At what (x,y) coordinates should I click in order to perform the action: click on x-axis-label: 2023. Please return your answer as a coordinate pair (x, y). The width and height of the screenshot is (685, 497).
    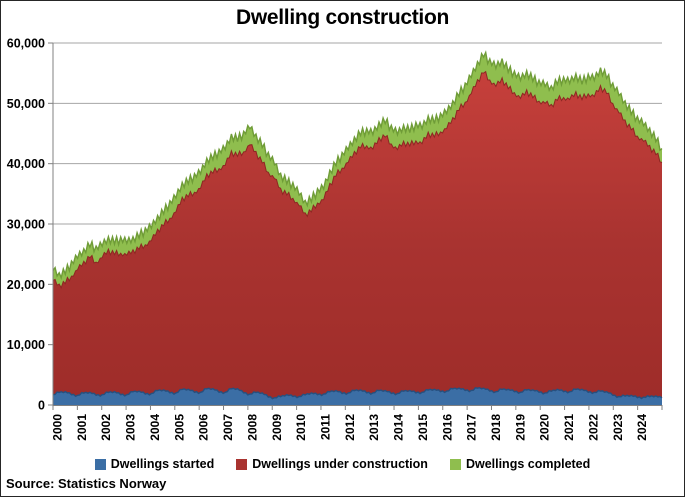
    Looking at the image, I should click on (618, 427).